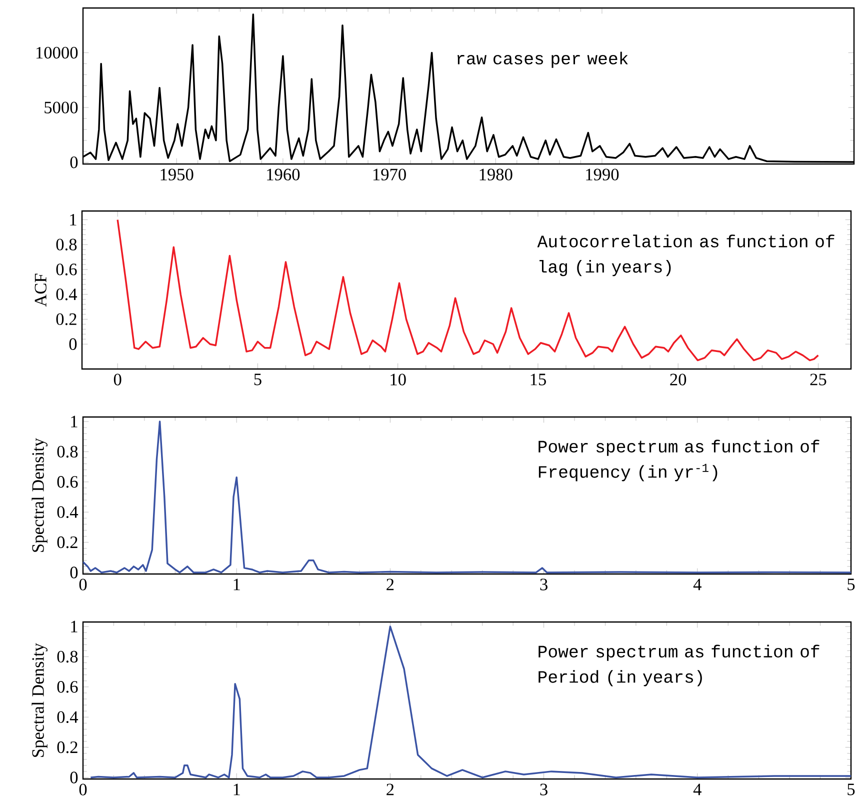 This screenshot has height=808, width=858. What do you see at coordinates (602, 174) in the screenshot?
I see `x-tick-label: 1990` at bounding box center [602, 174].